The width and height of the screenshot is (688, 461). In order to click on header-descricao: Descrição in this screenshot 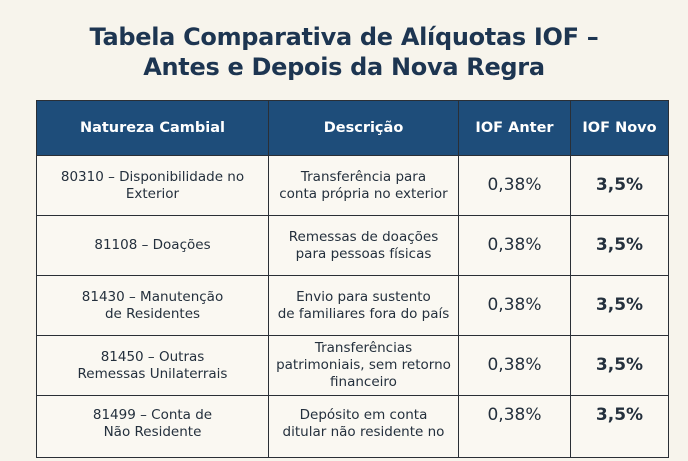, I will do `click(363, 128)`.